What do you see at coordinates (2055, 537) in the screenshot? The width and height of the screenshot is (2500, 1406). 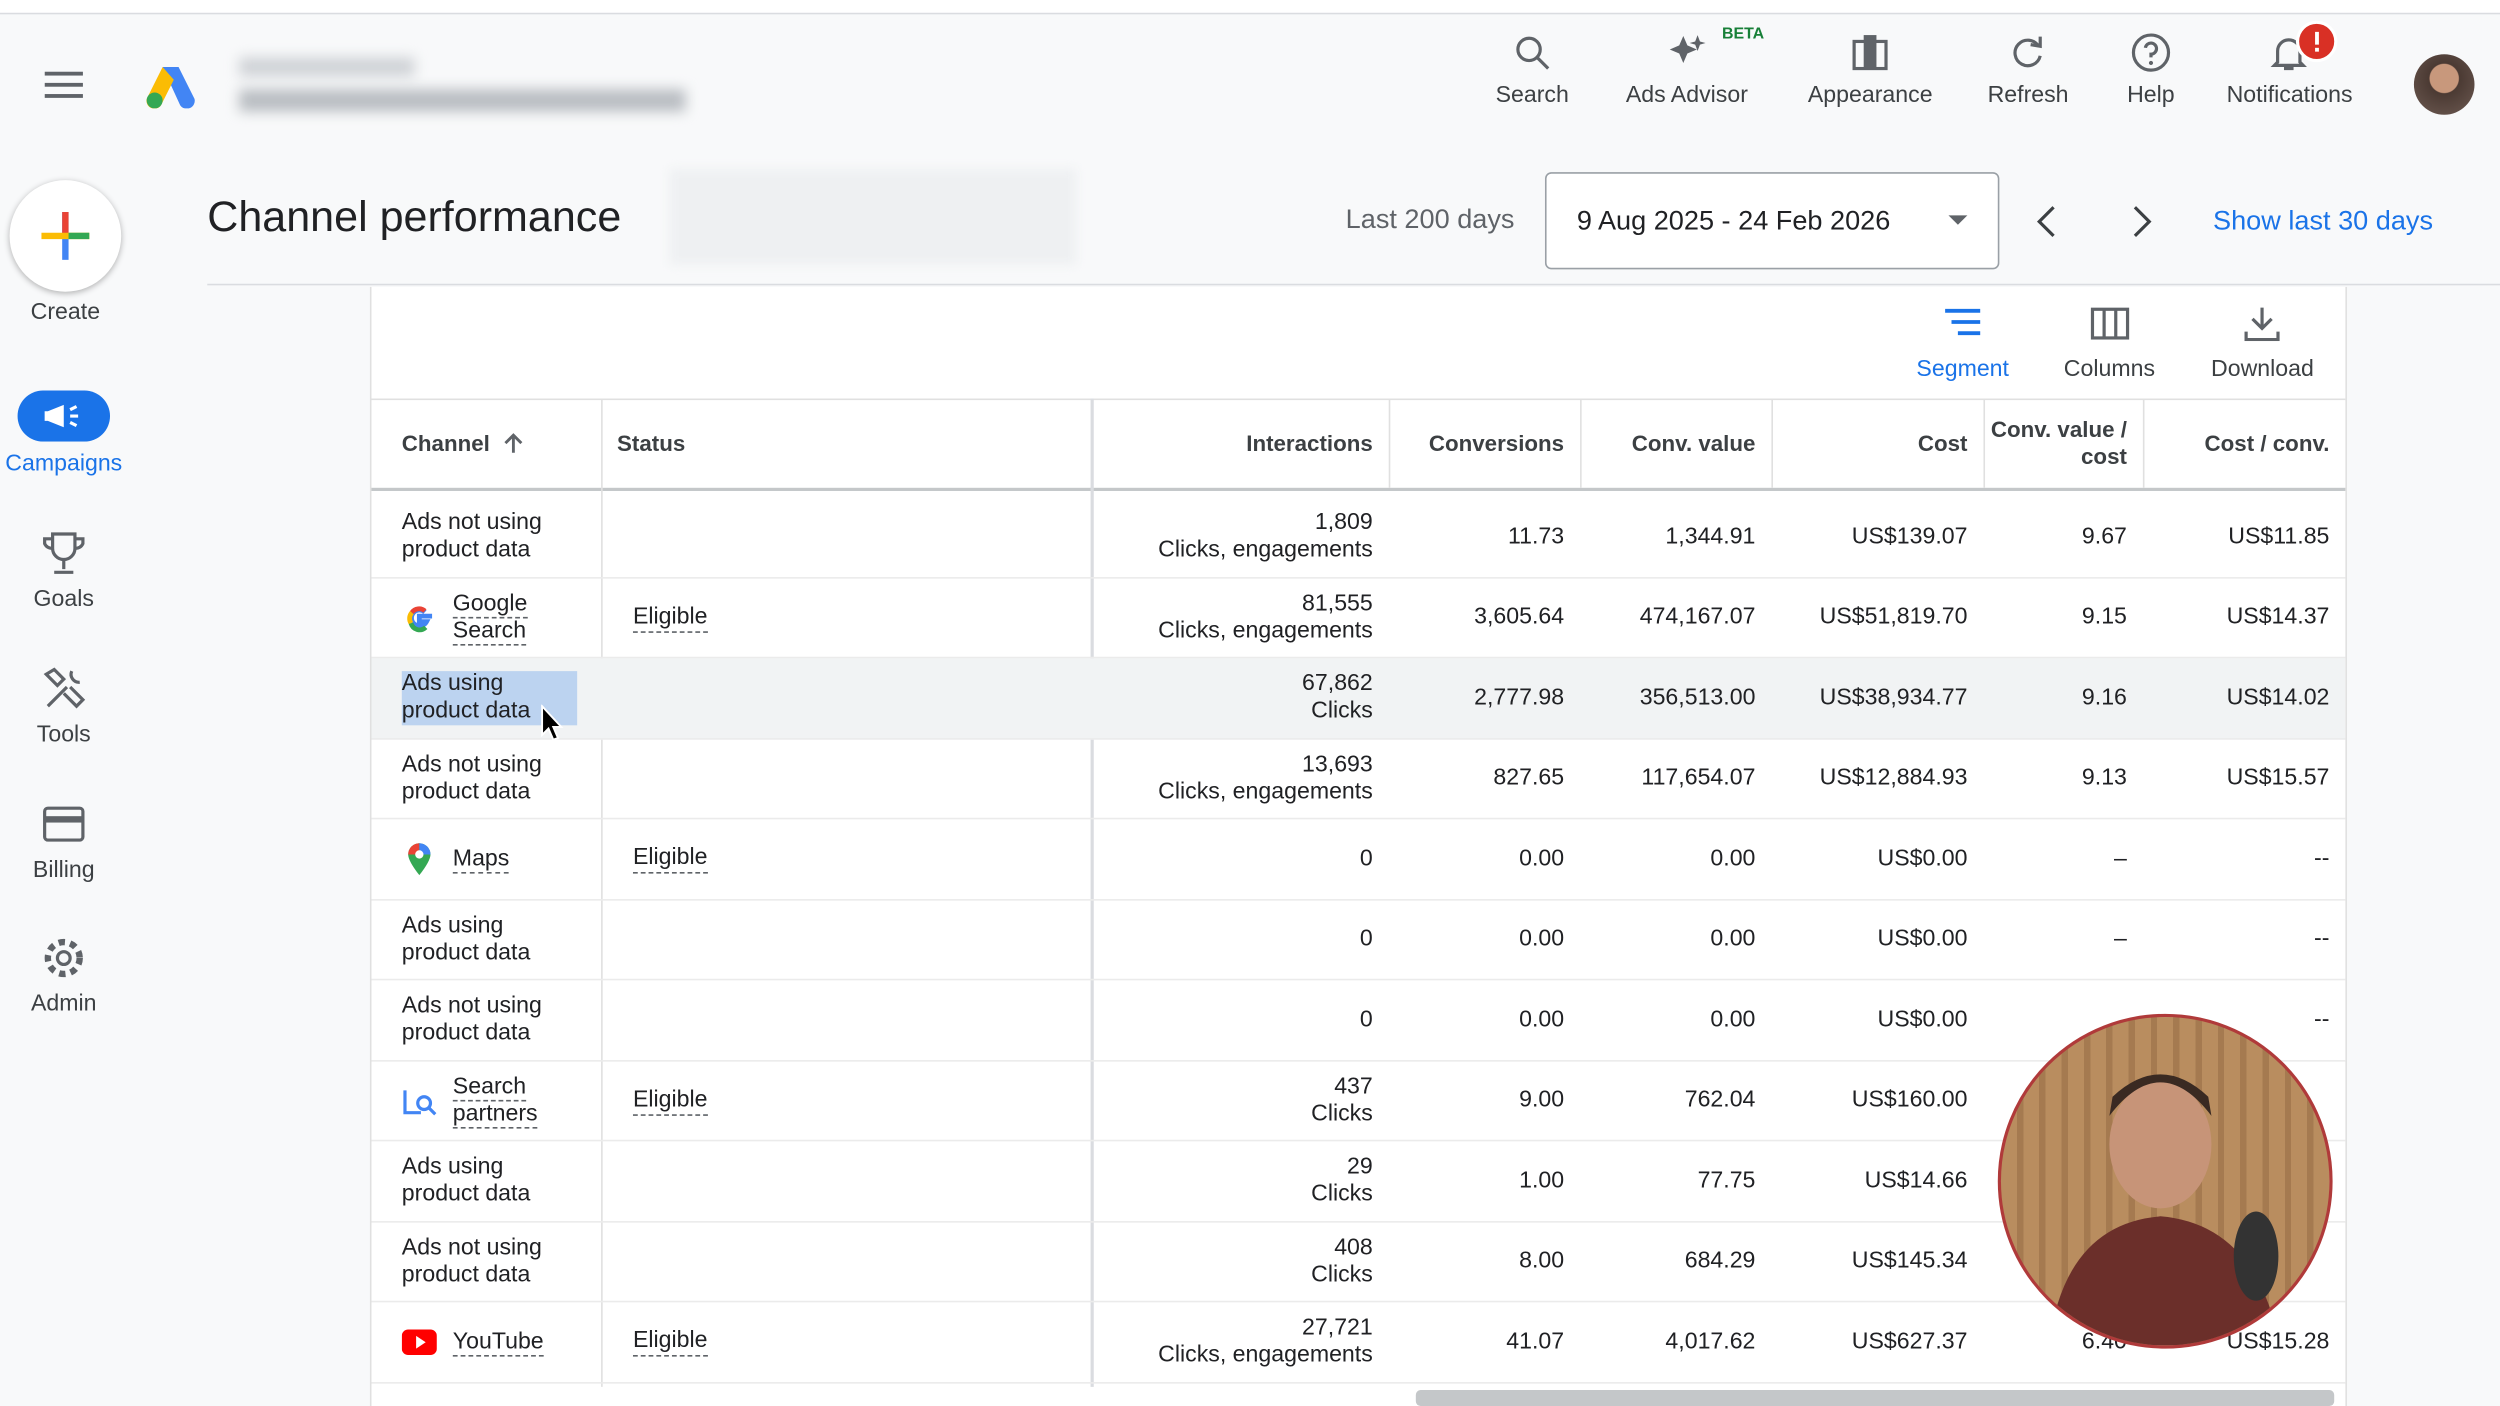 I see `table-cell: 9.67` at bounding box center [2055, 537].